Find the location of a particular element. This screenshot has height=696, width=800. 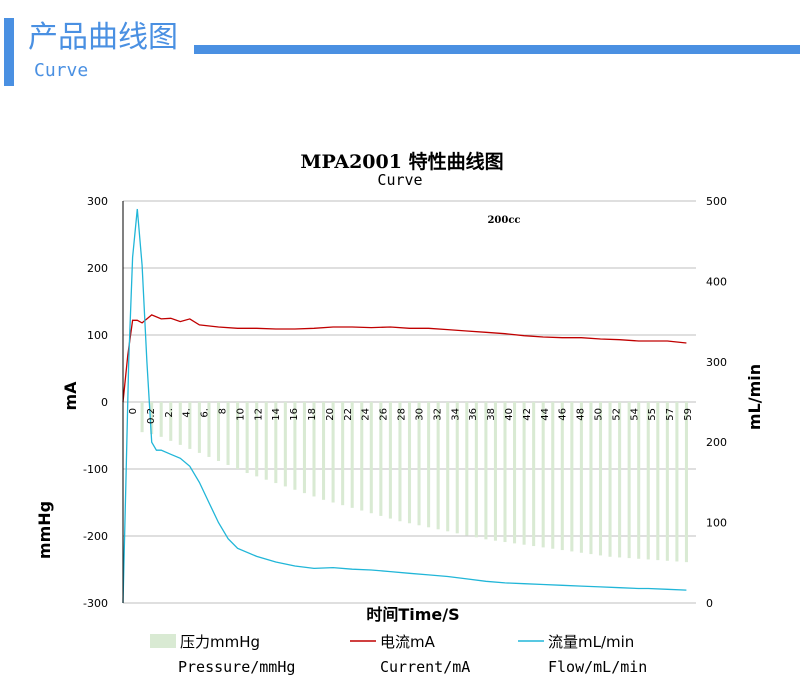

x-tick-label: 20 is located at coordinates (330, 414).